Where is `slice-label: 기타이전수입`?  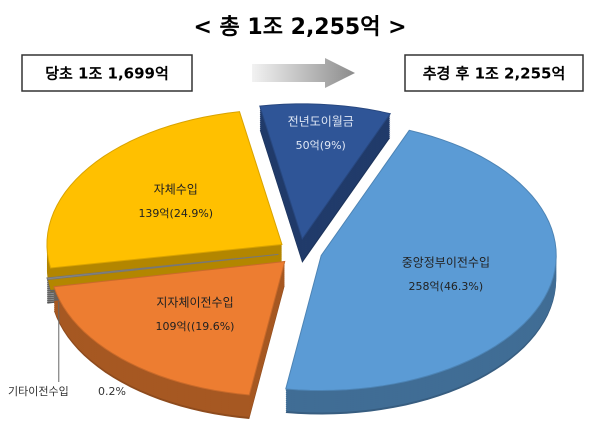
slice-label: 기타이전수입 is located at coordinates (38, 391).